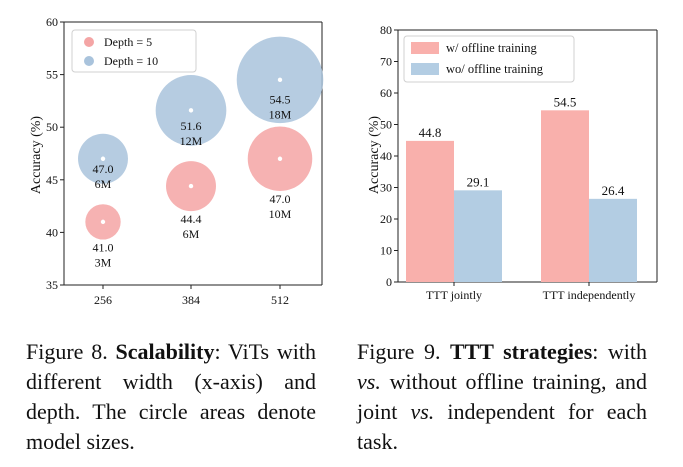 Image resolution: width=683 pixels, height=467 pixels. Describe the element at coordinates (103, 248) in the screenshot. I see `bubble-value-label: 41.0` at that location.